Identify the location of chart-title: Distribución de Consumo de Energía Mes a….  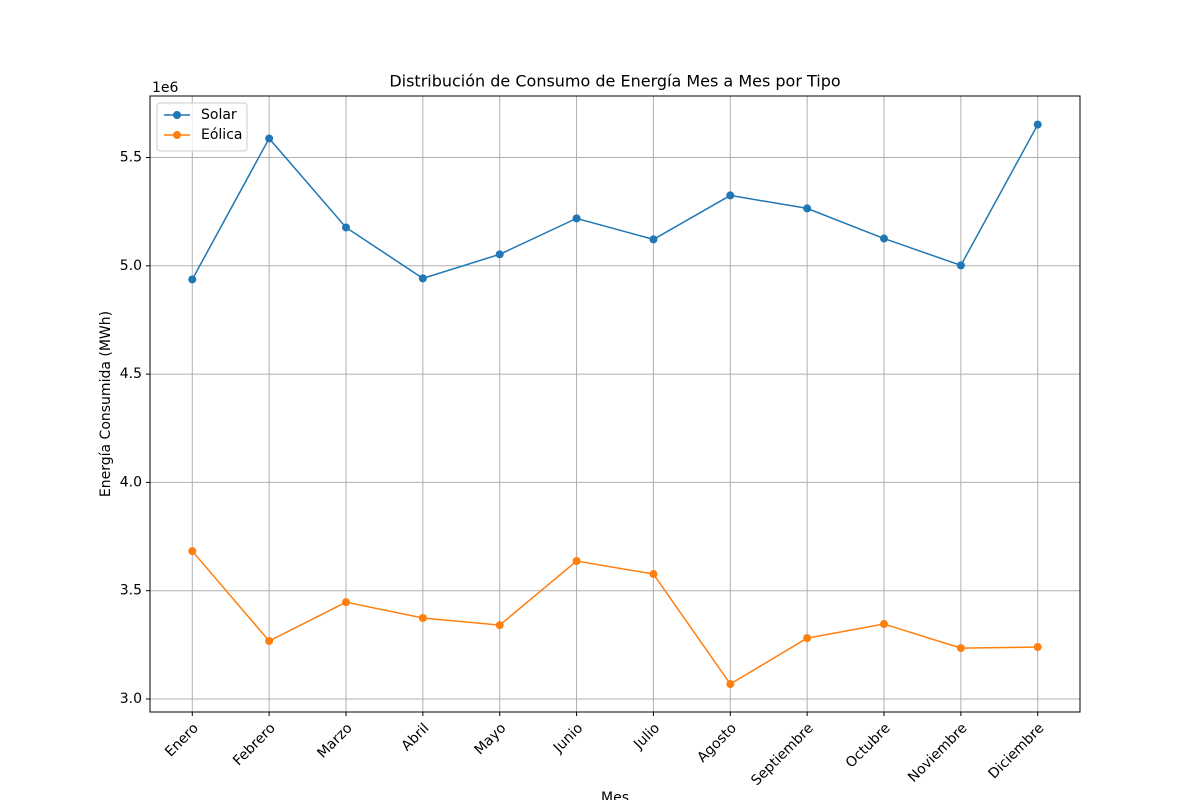
(614, 81).